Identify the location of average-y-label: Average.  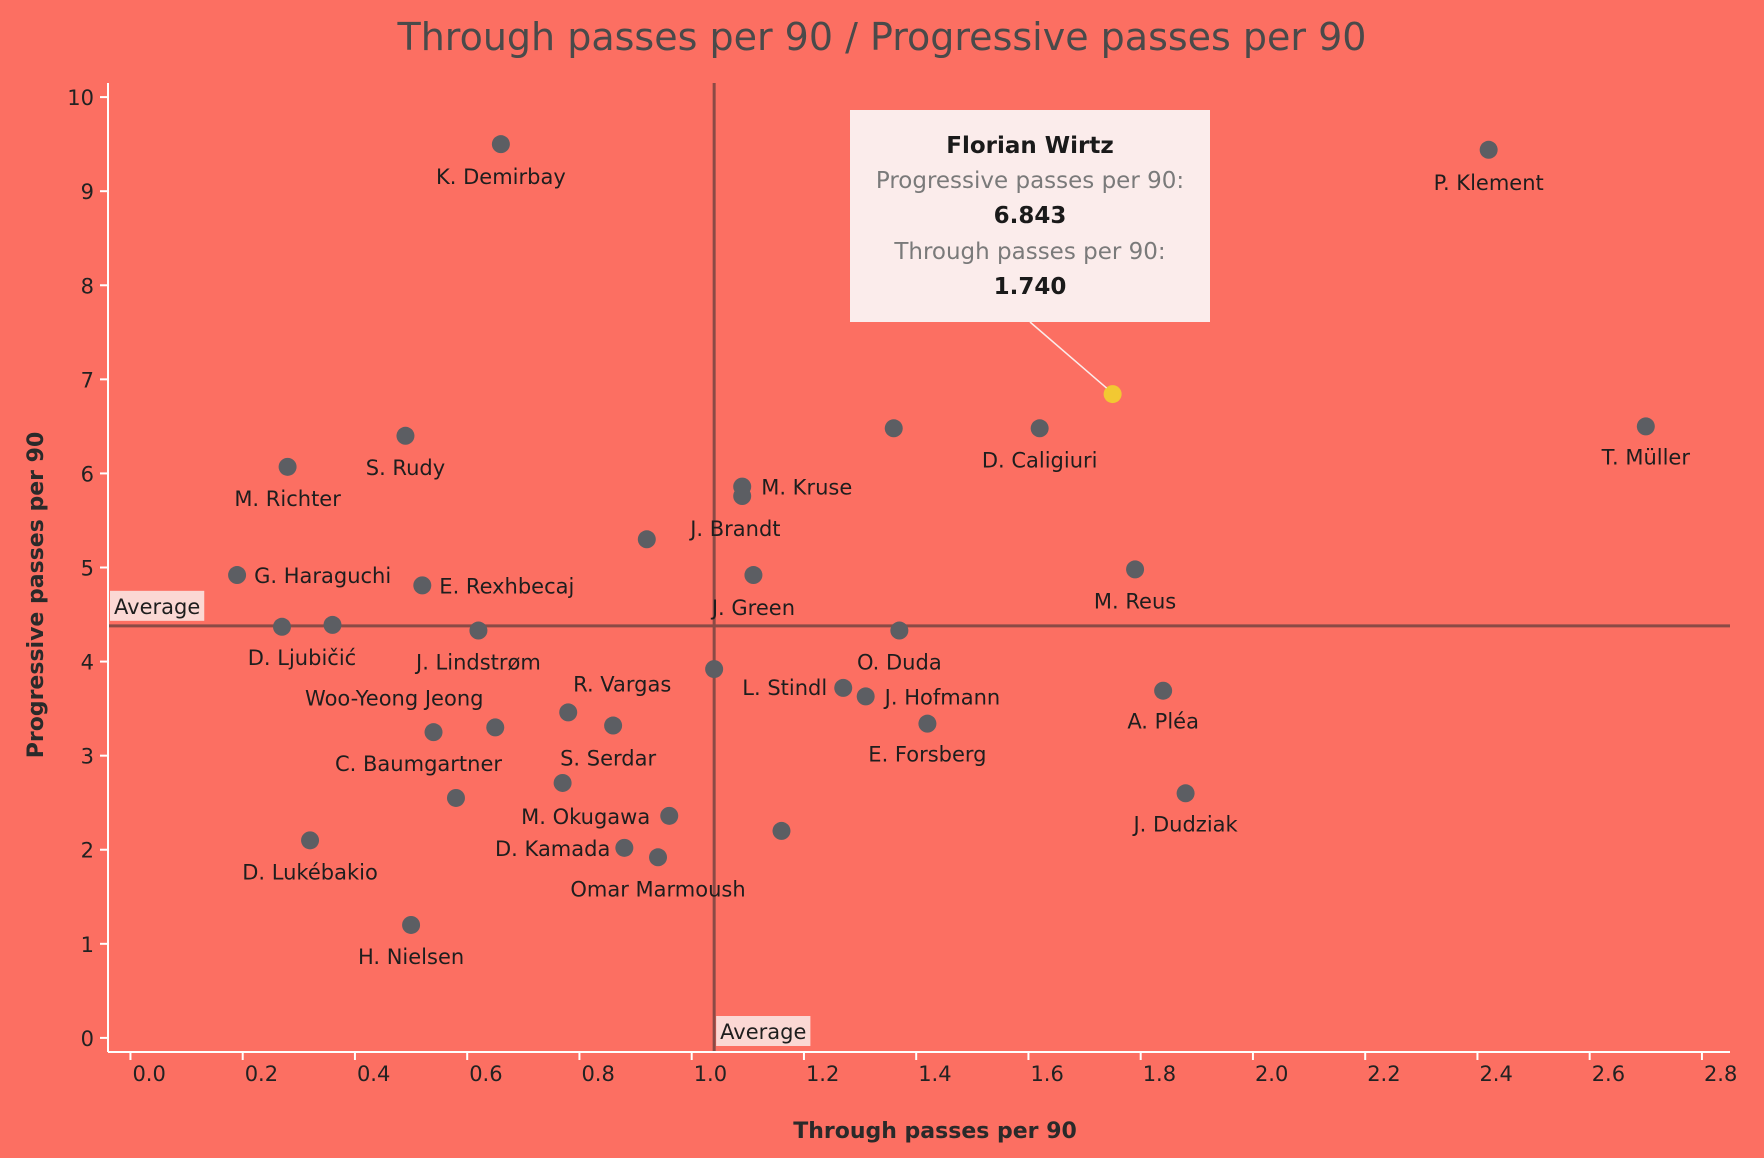
(157, 607).